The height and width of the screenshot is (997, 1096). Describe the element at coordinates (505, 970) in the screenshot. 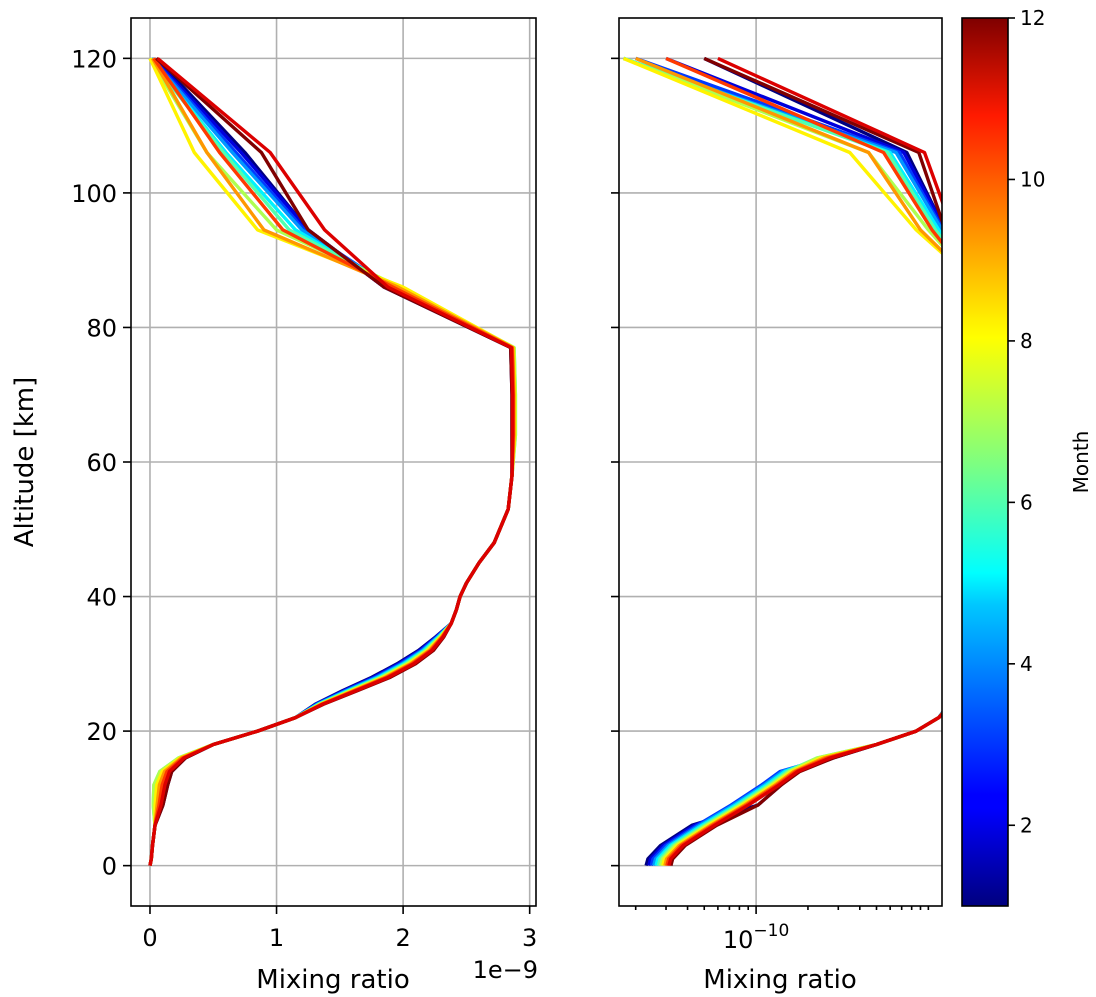

I see `left-x-offset-label: 1e−9` at that location.